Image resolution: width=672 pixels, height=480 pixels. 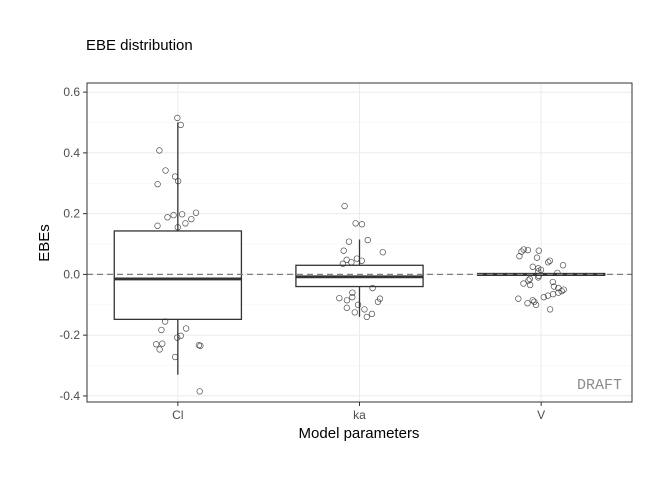 I want to click on x-axis-ticks: Cl ka V, so click(x=358, y=412).